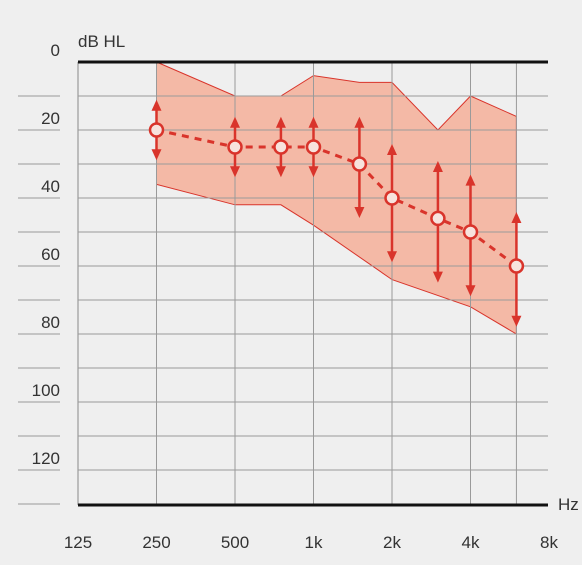  Describe the element at coordinates (50, 254) in the screenshot. I see `y-tick-label: 60` at that location.